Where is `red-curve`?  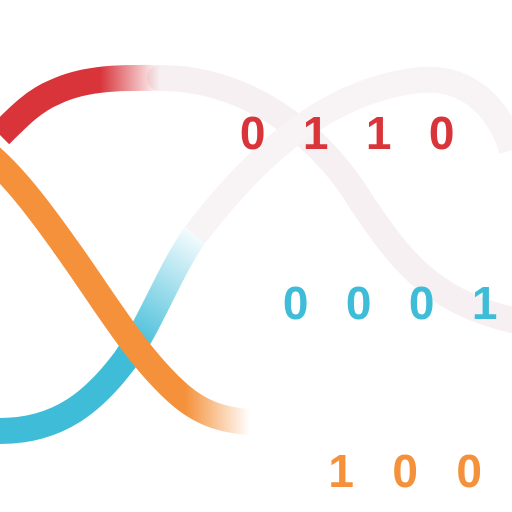 red-curve is located at coordinates (80, 106).